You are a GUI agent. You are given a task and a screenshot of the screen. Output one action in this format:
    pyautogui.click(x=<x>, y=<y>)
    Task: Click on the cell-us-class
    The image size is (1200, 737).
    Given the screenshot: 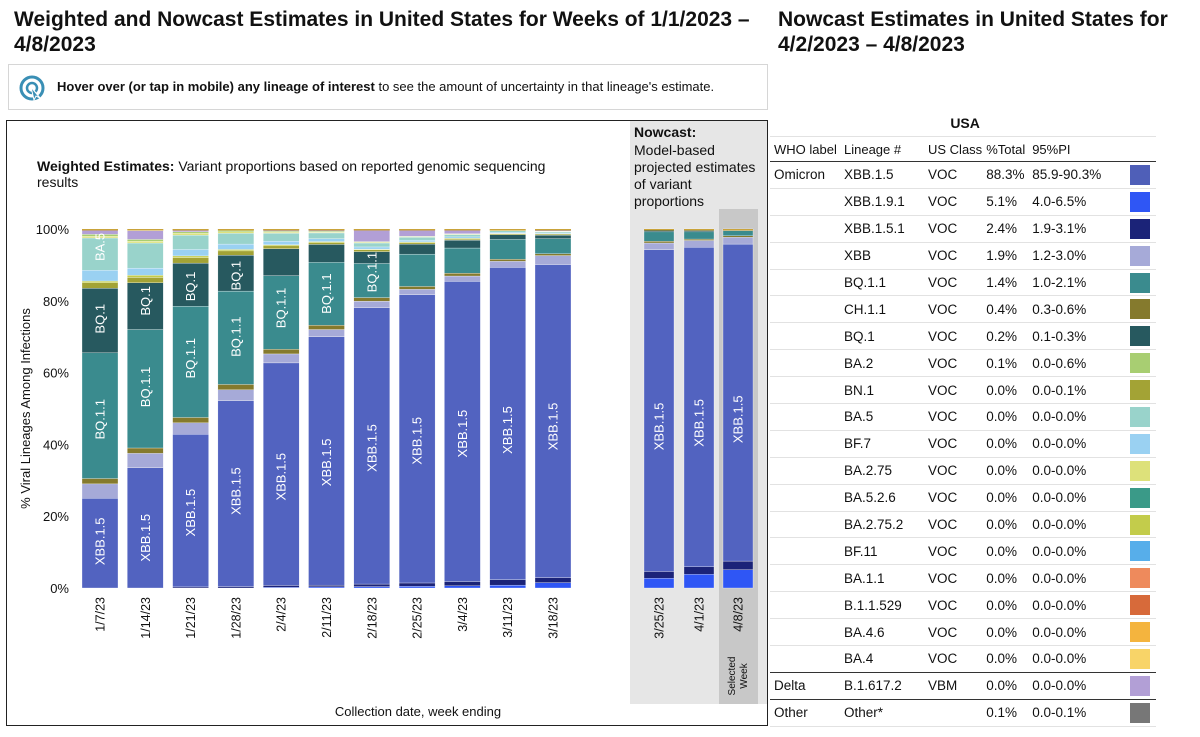 What is the action you would take?
    pyautogui.click(x=953, y=713)
    